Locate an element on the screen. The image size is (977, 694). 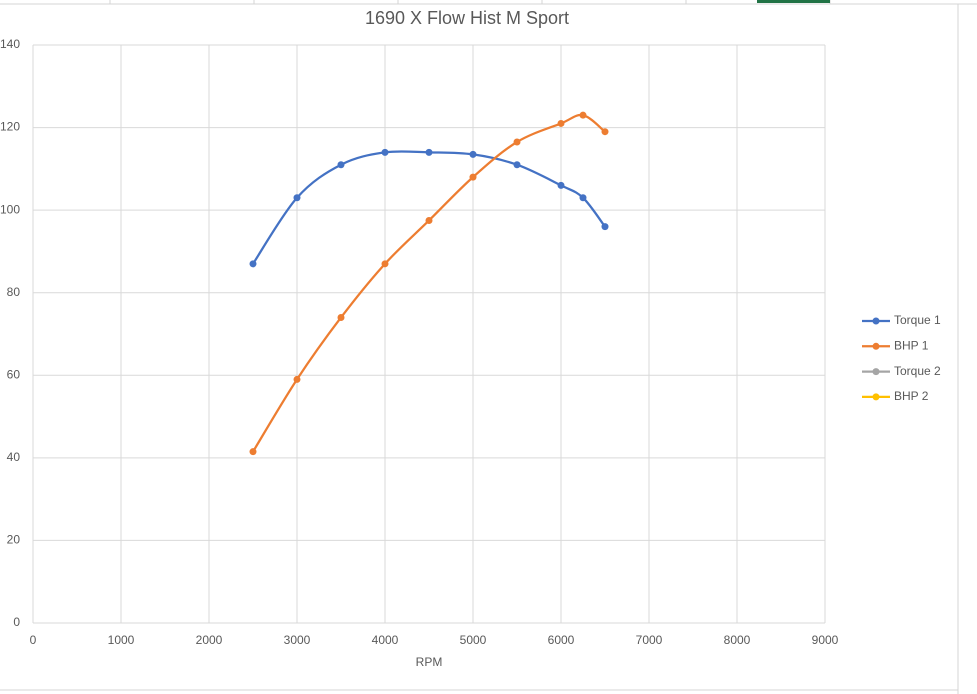
x-tick-label: 7000 is located at coordinates (649, 640).